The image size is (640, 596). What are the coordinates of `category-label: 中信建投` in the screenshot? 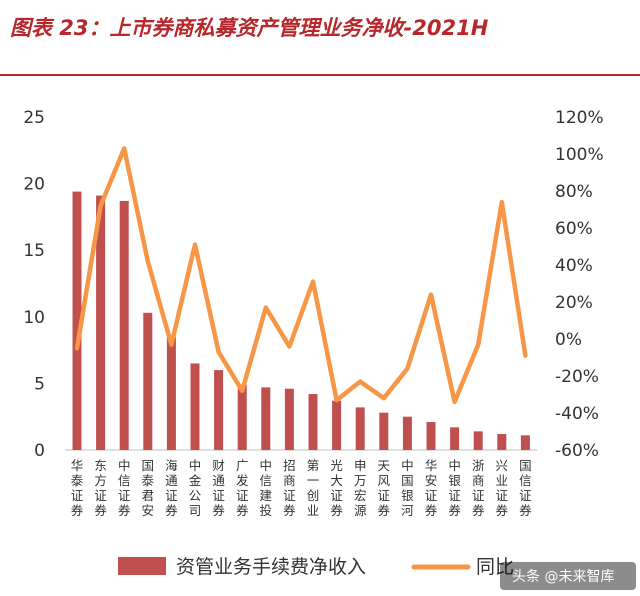 It's located at (266, 488).